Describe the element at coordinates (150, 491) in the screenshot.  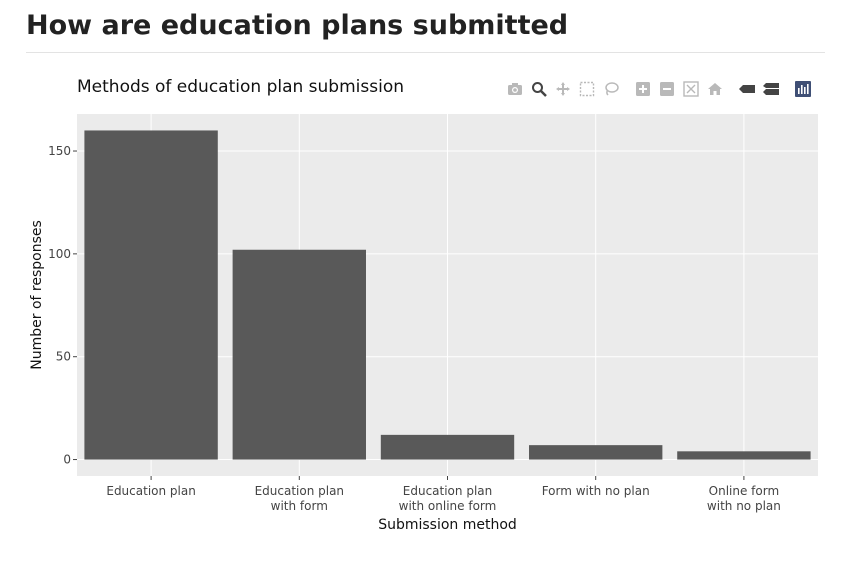
I see `x-tick-label: Education plan` at that location.